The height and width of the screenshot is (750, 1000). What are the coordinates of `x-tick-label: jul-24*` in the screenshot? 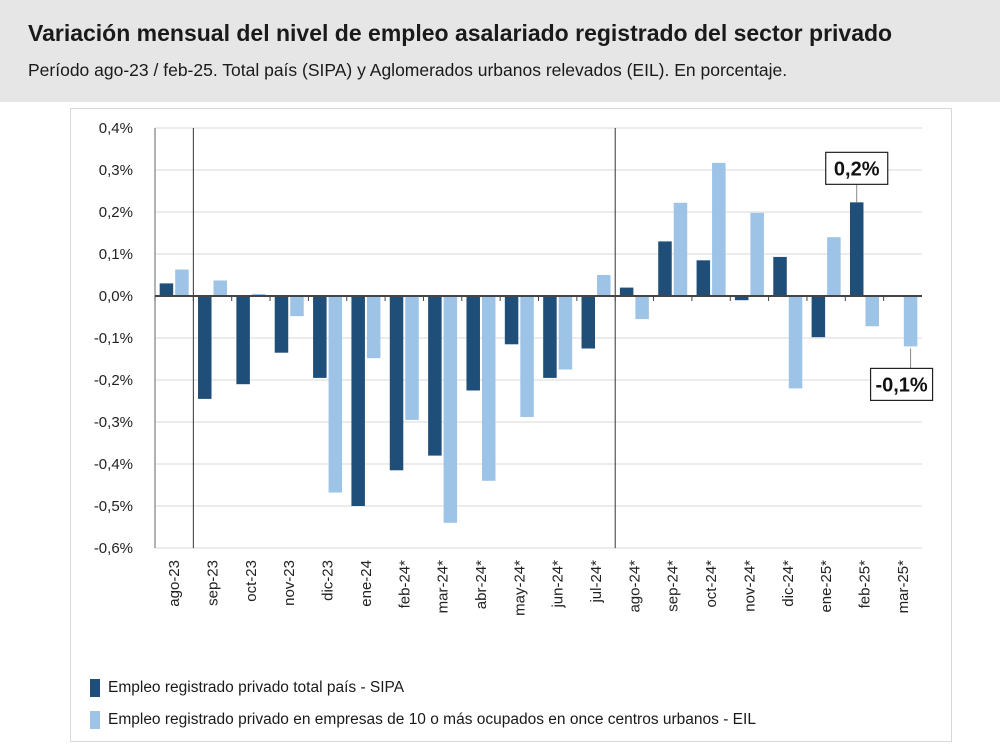 It's located at (596, 582).